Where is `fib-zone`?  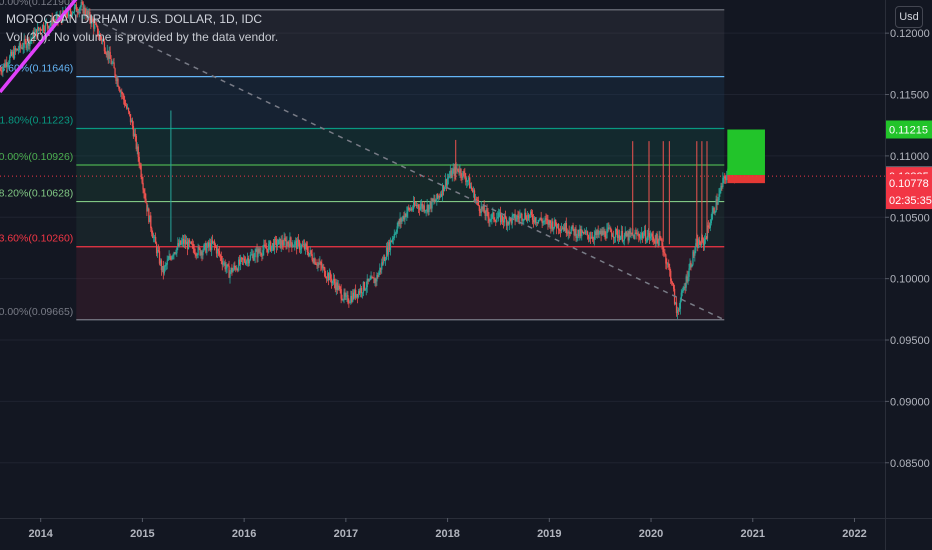 fib-zone is located at coordinates (400, 43).